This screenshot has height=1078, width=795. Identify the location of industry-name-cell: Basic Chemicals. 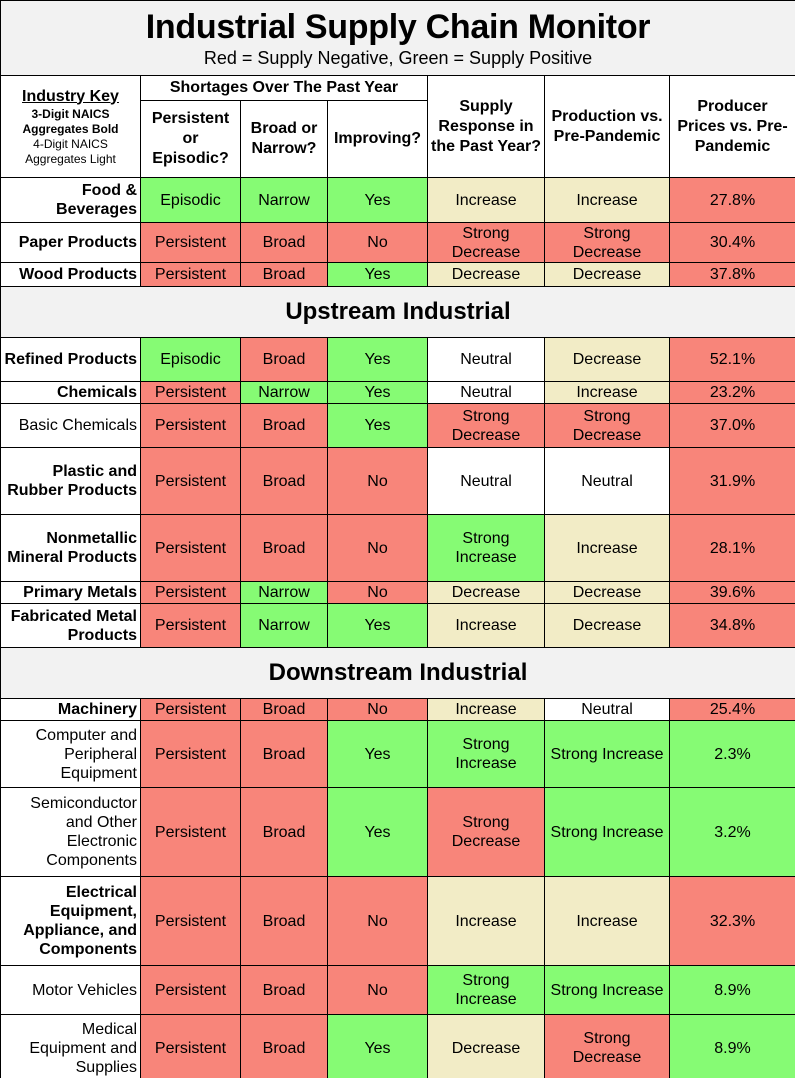
(70, 425).